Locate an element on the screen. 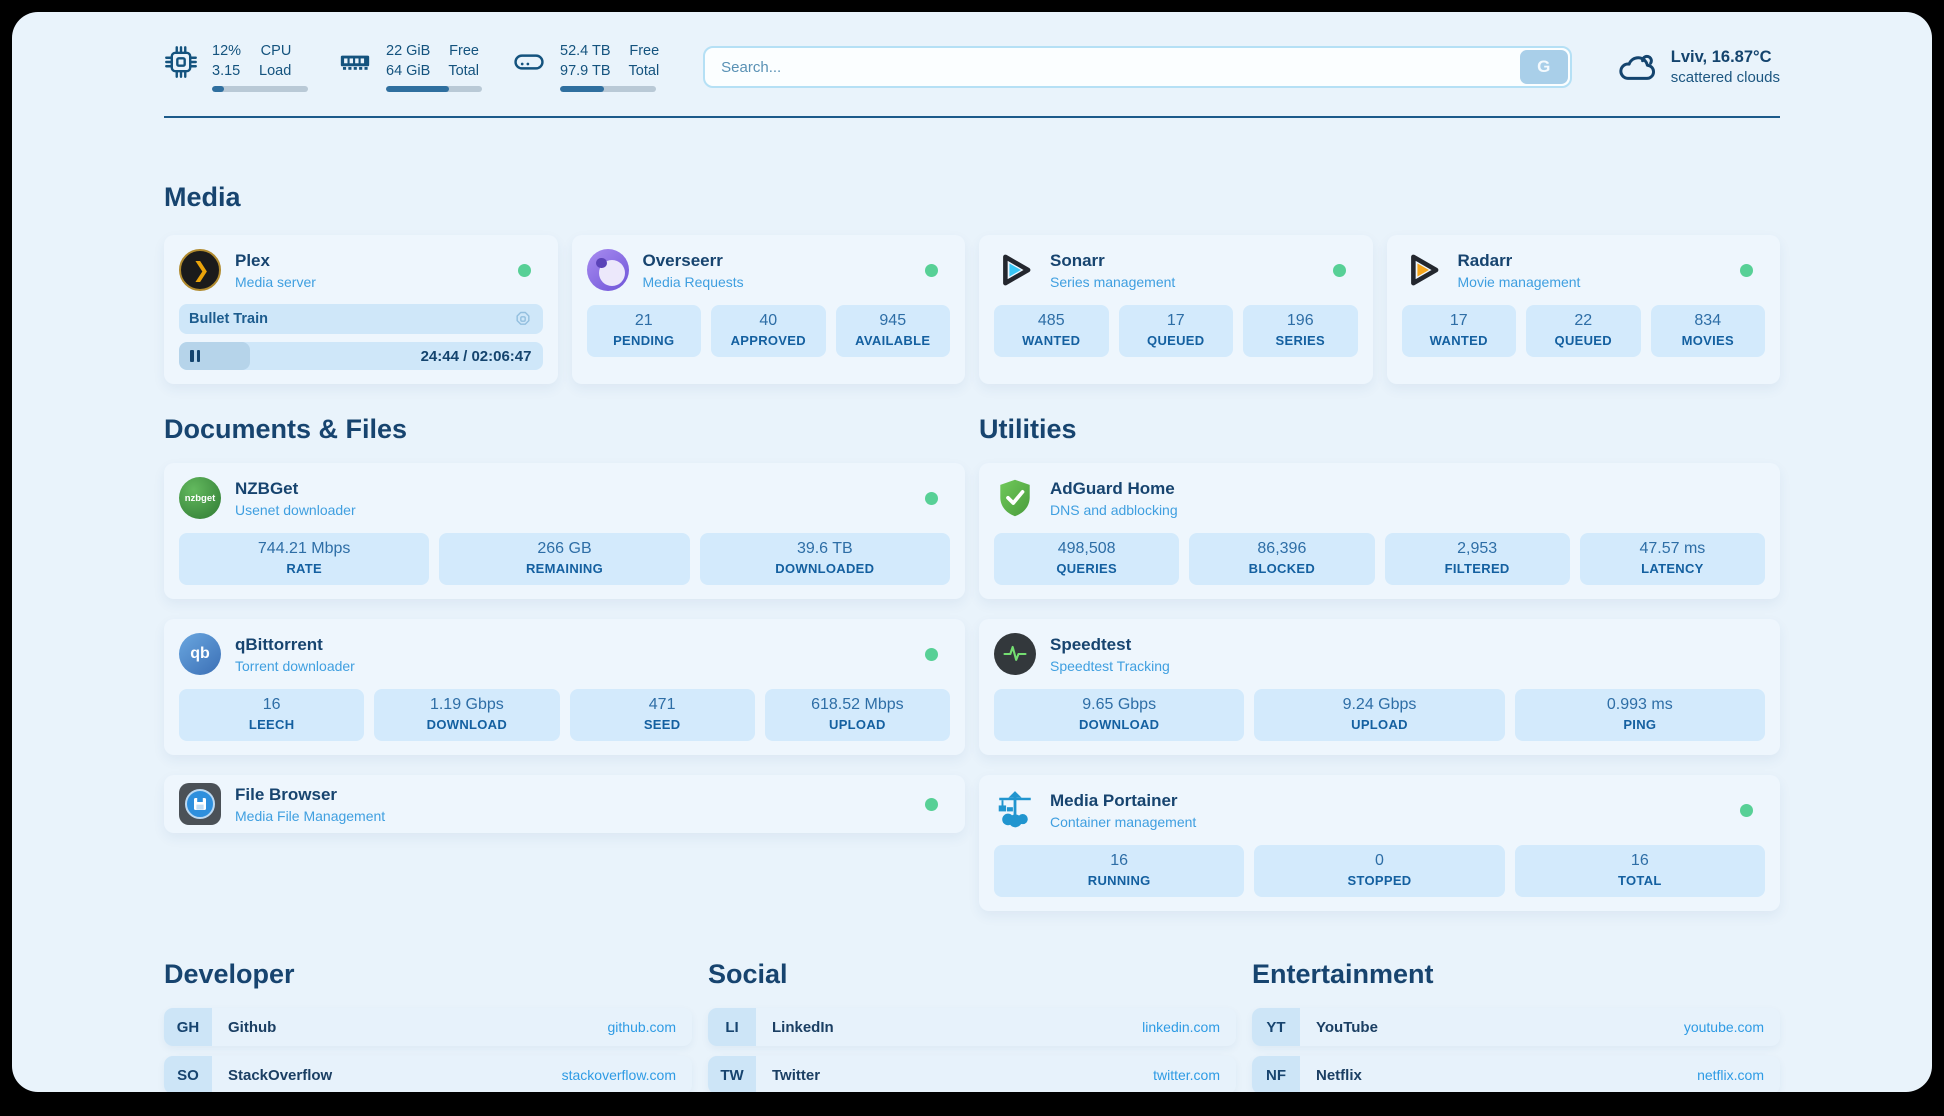 This screenshot has width=1944, height=1116. bookmark-stackoverflow: SO StackOverflow stackoverflow.com is located at coordinates (428, 1074).